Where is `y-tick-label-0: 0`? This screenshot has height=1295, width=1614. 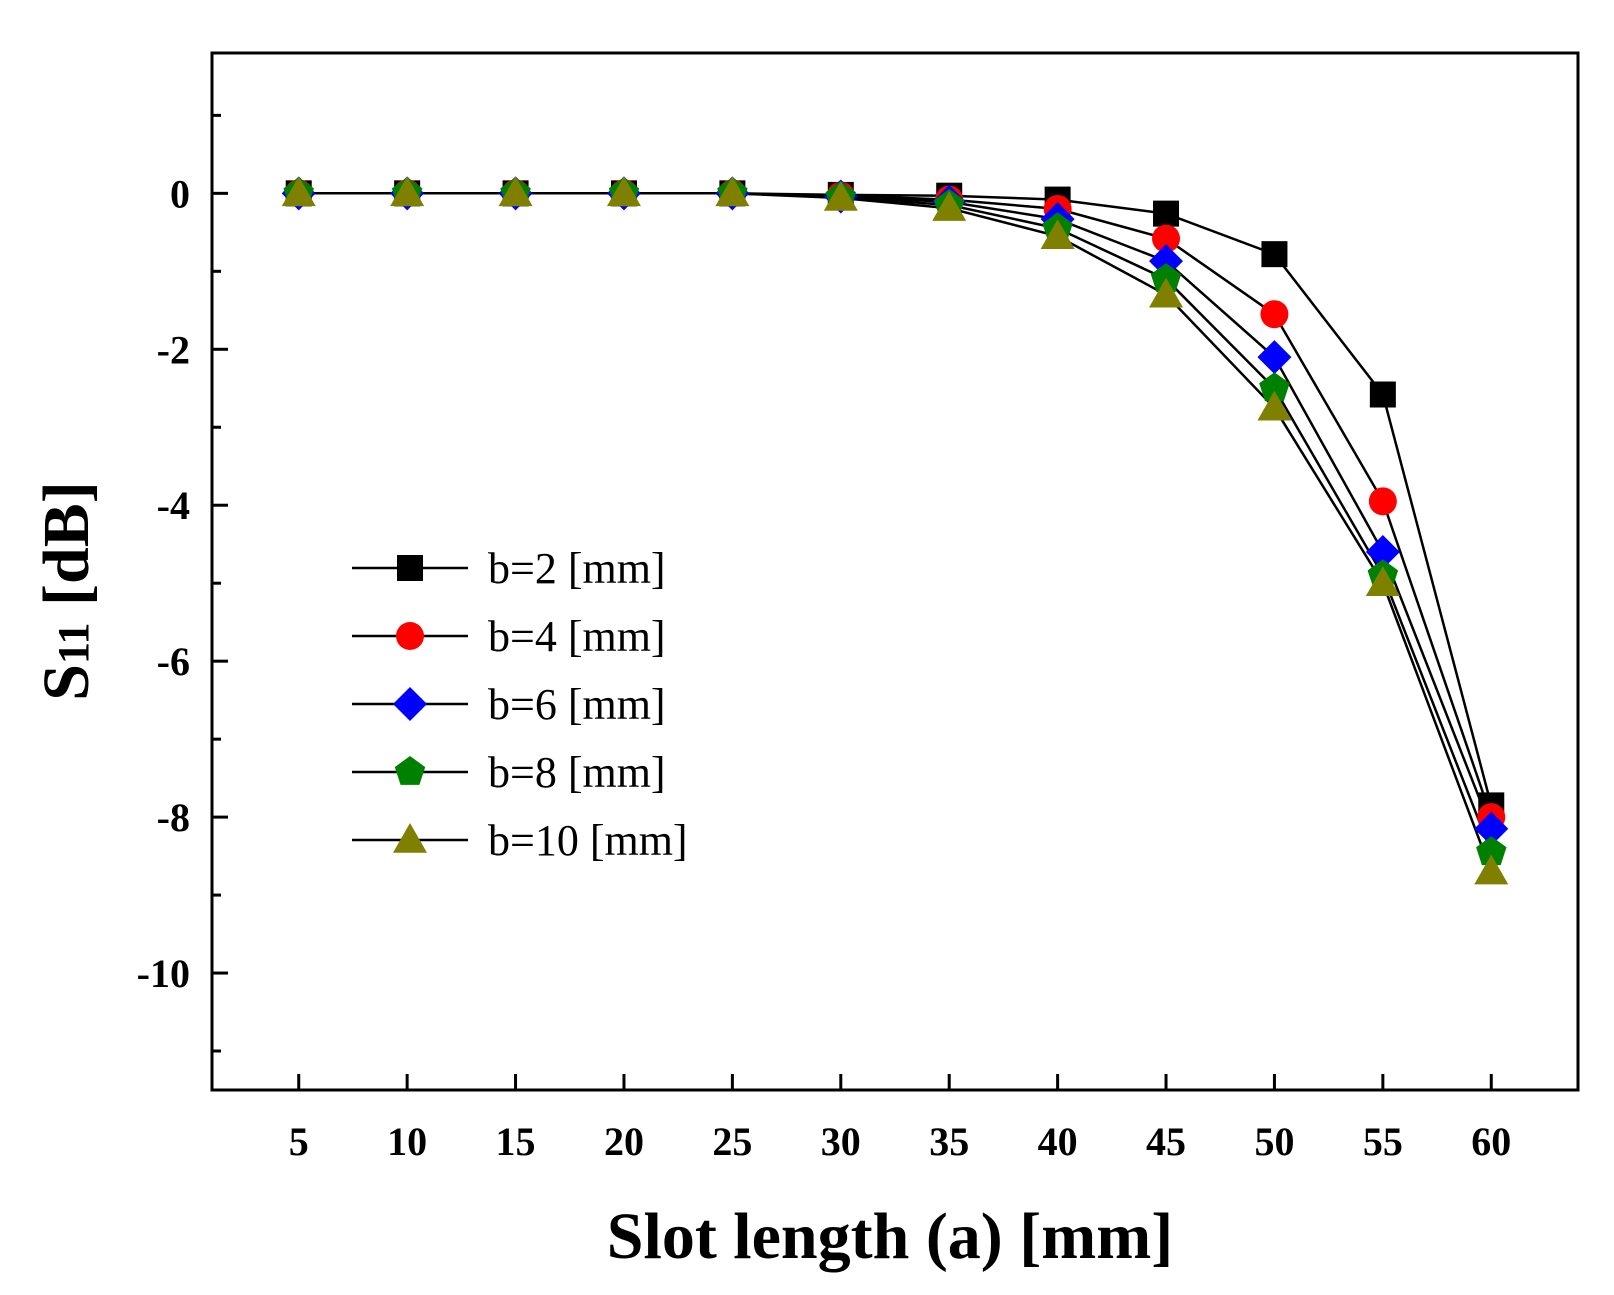 y-tick-label-0: 0 is located at coordinates (180, 193).